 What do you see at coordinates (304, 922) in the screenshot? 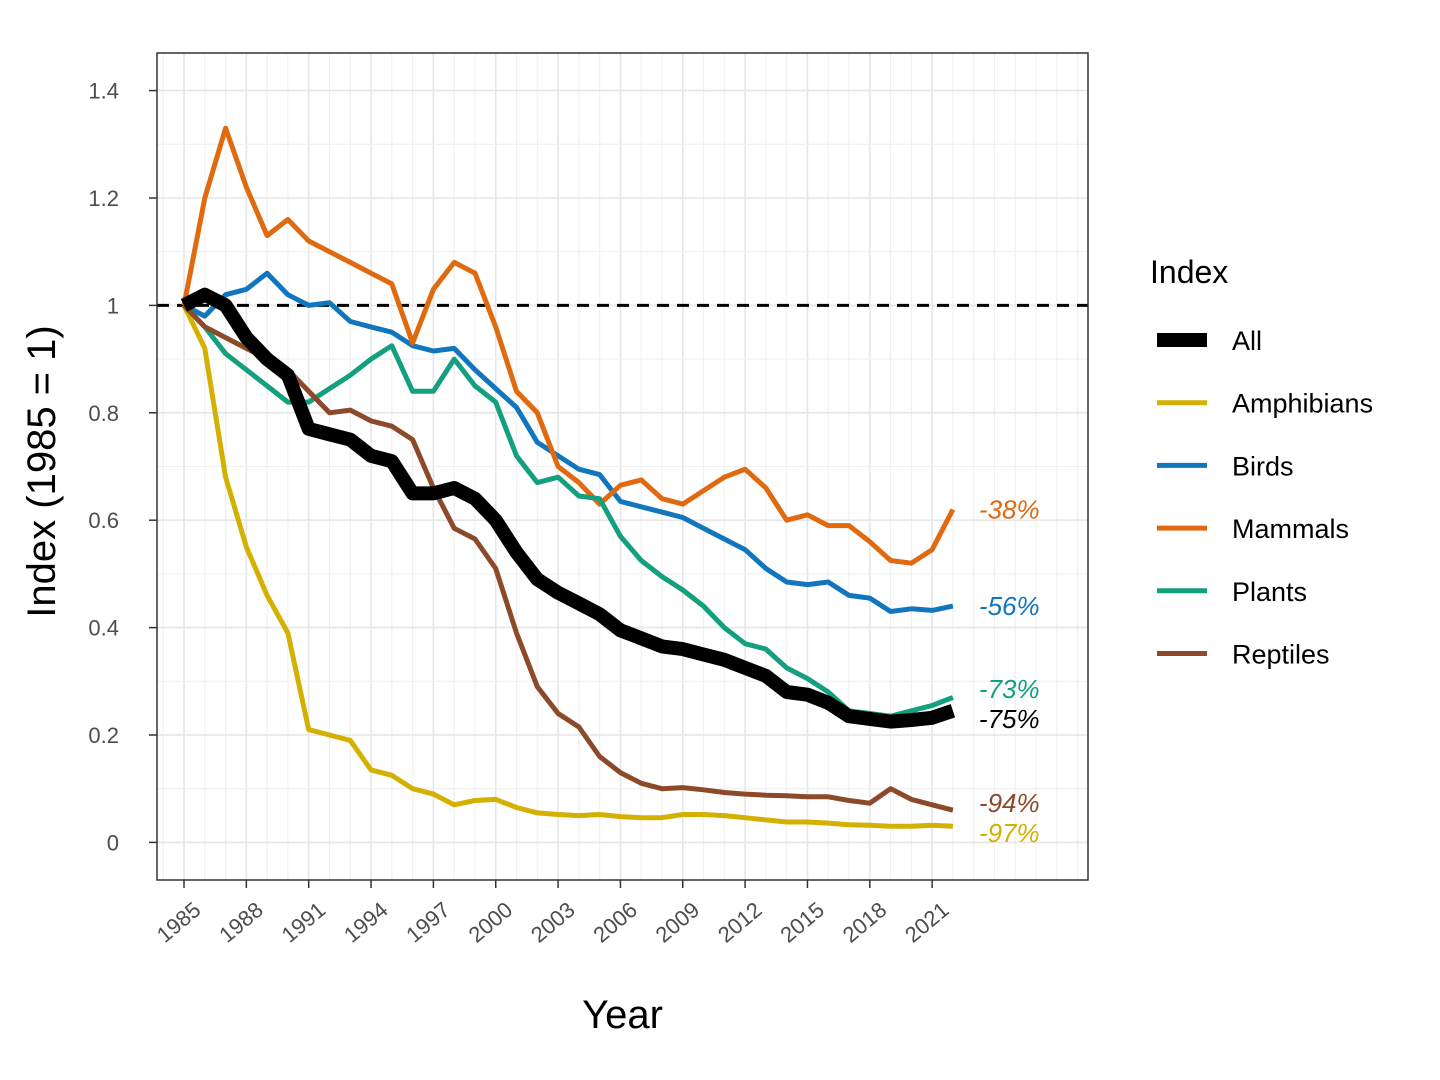
I see `x-tick-label: 1991` at bounding box center [304, 922].